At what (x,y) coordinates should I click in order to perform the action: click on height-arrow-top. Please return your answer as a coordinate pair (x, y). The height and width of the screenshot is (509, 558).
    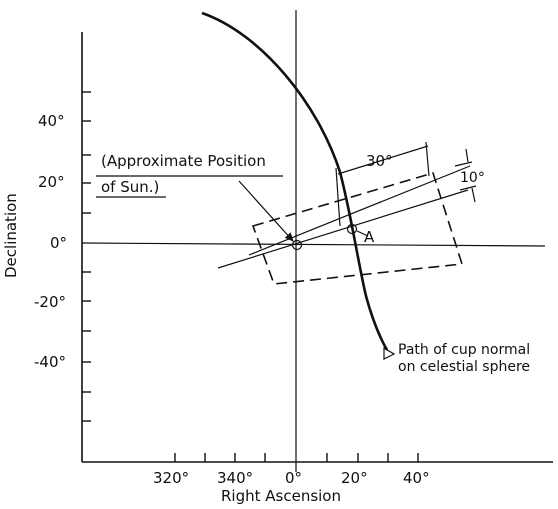
    Looking at the image, I should click on (467, 155).